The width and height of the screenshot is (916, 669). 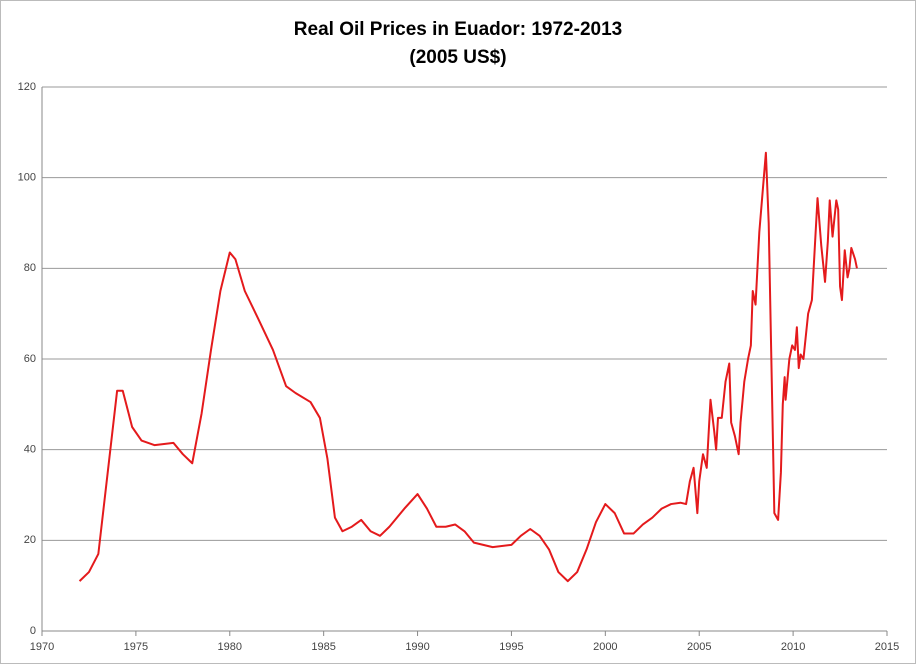 I want to click on y-tick-label: 80, so click(x=30, y=268).